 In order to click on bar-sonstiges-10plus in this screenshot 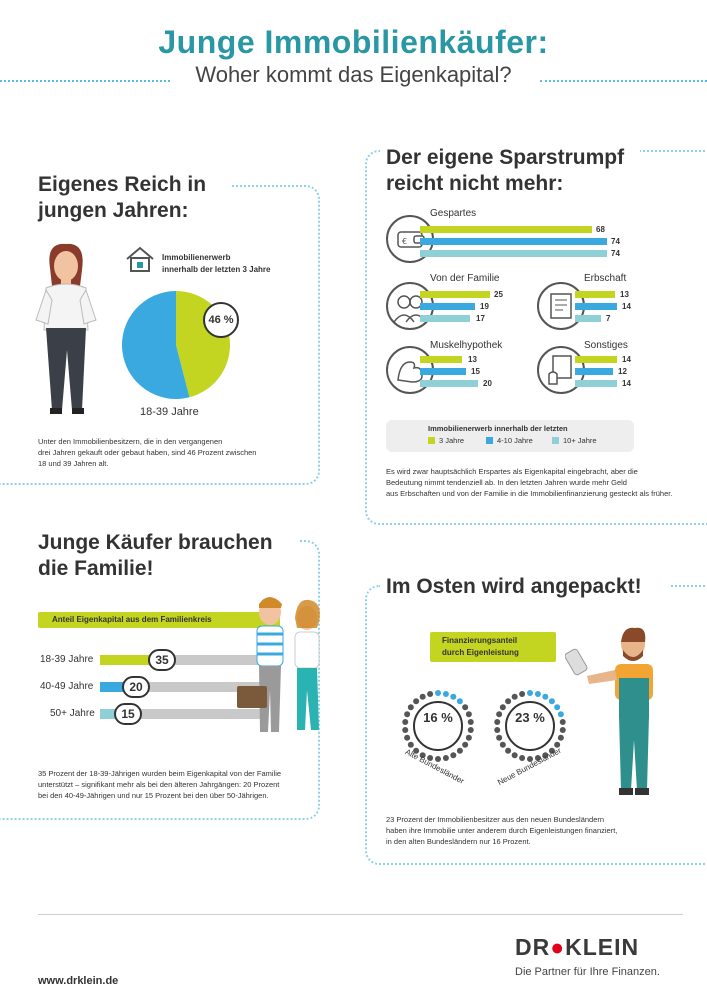, I will do `click(596, 383)`.